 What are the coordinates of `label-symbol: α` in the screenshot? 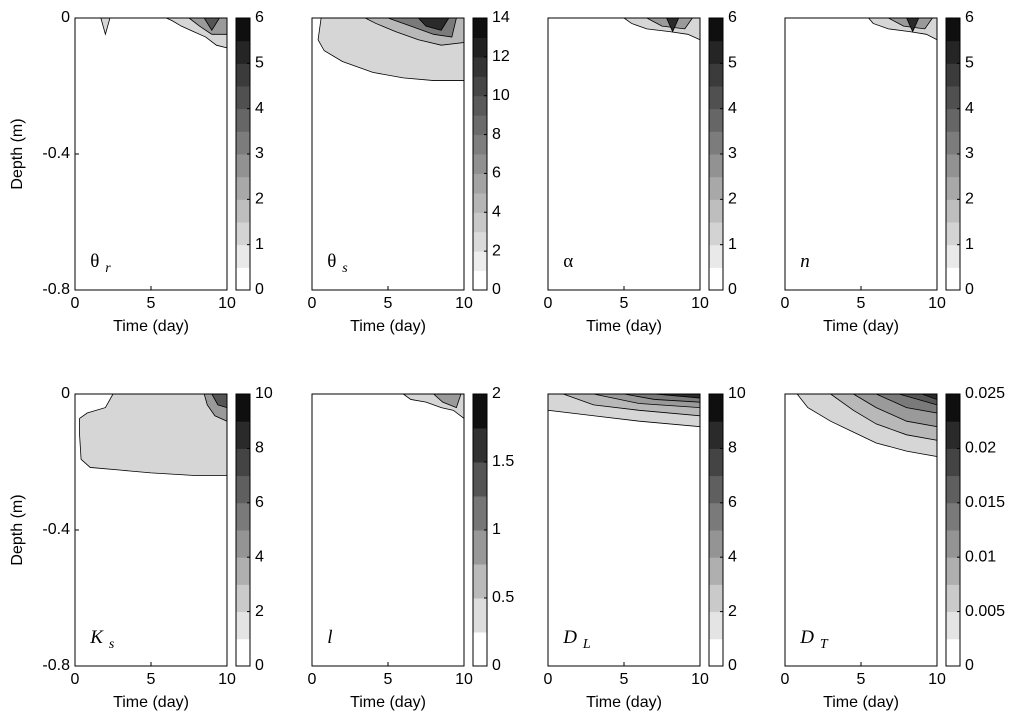 It's located at (568, 261).